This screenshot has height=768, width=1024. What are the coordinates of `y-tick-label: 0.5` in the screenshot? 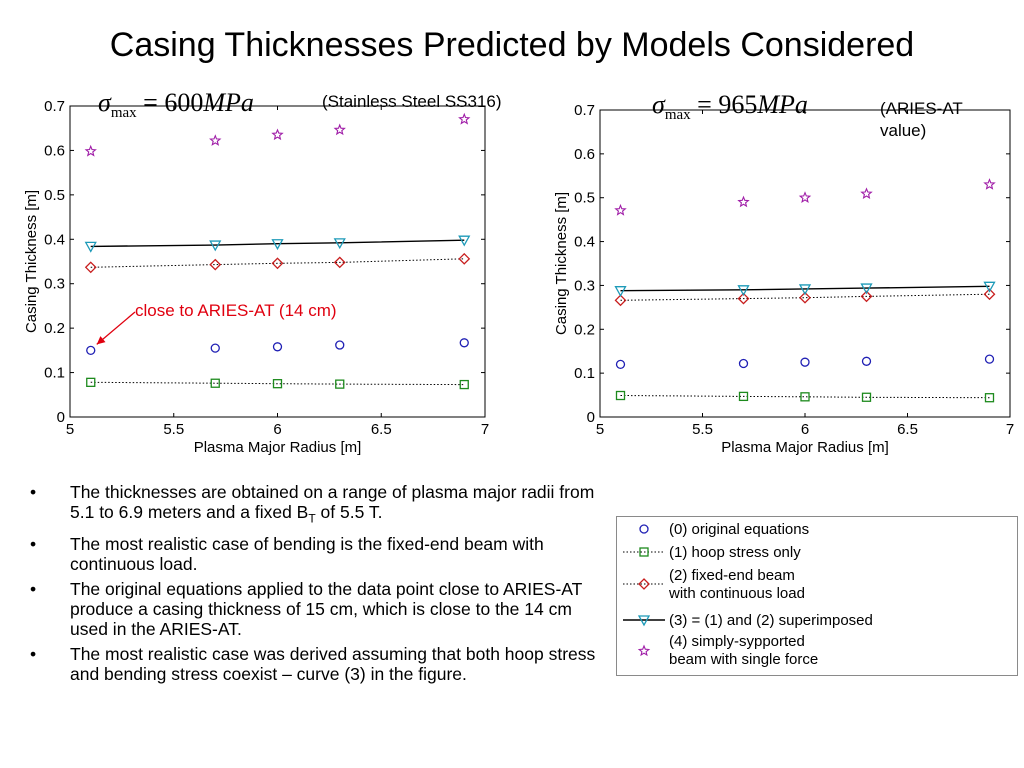 It's located at (54, 195).